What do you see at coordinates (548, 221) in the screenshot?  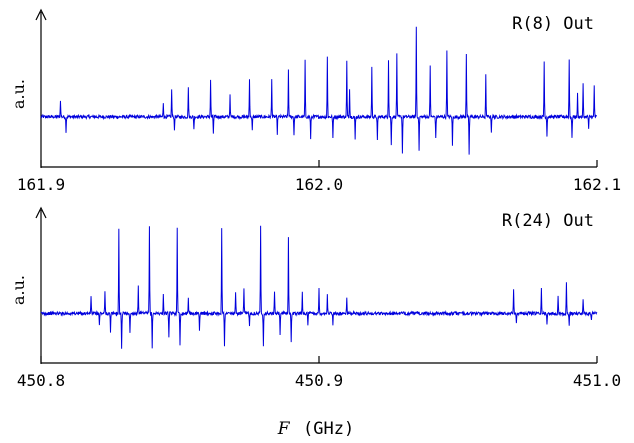 I see `panel-annotation: R(24) Out` at bounding box center [548, 221].